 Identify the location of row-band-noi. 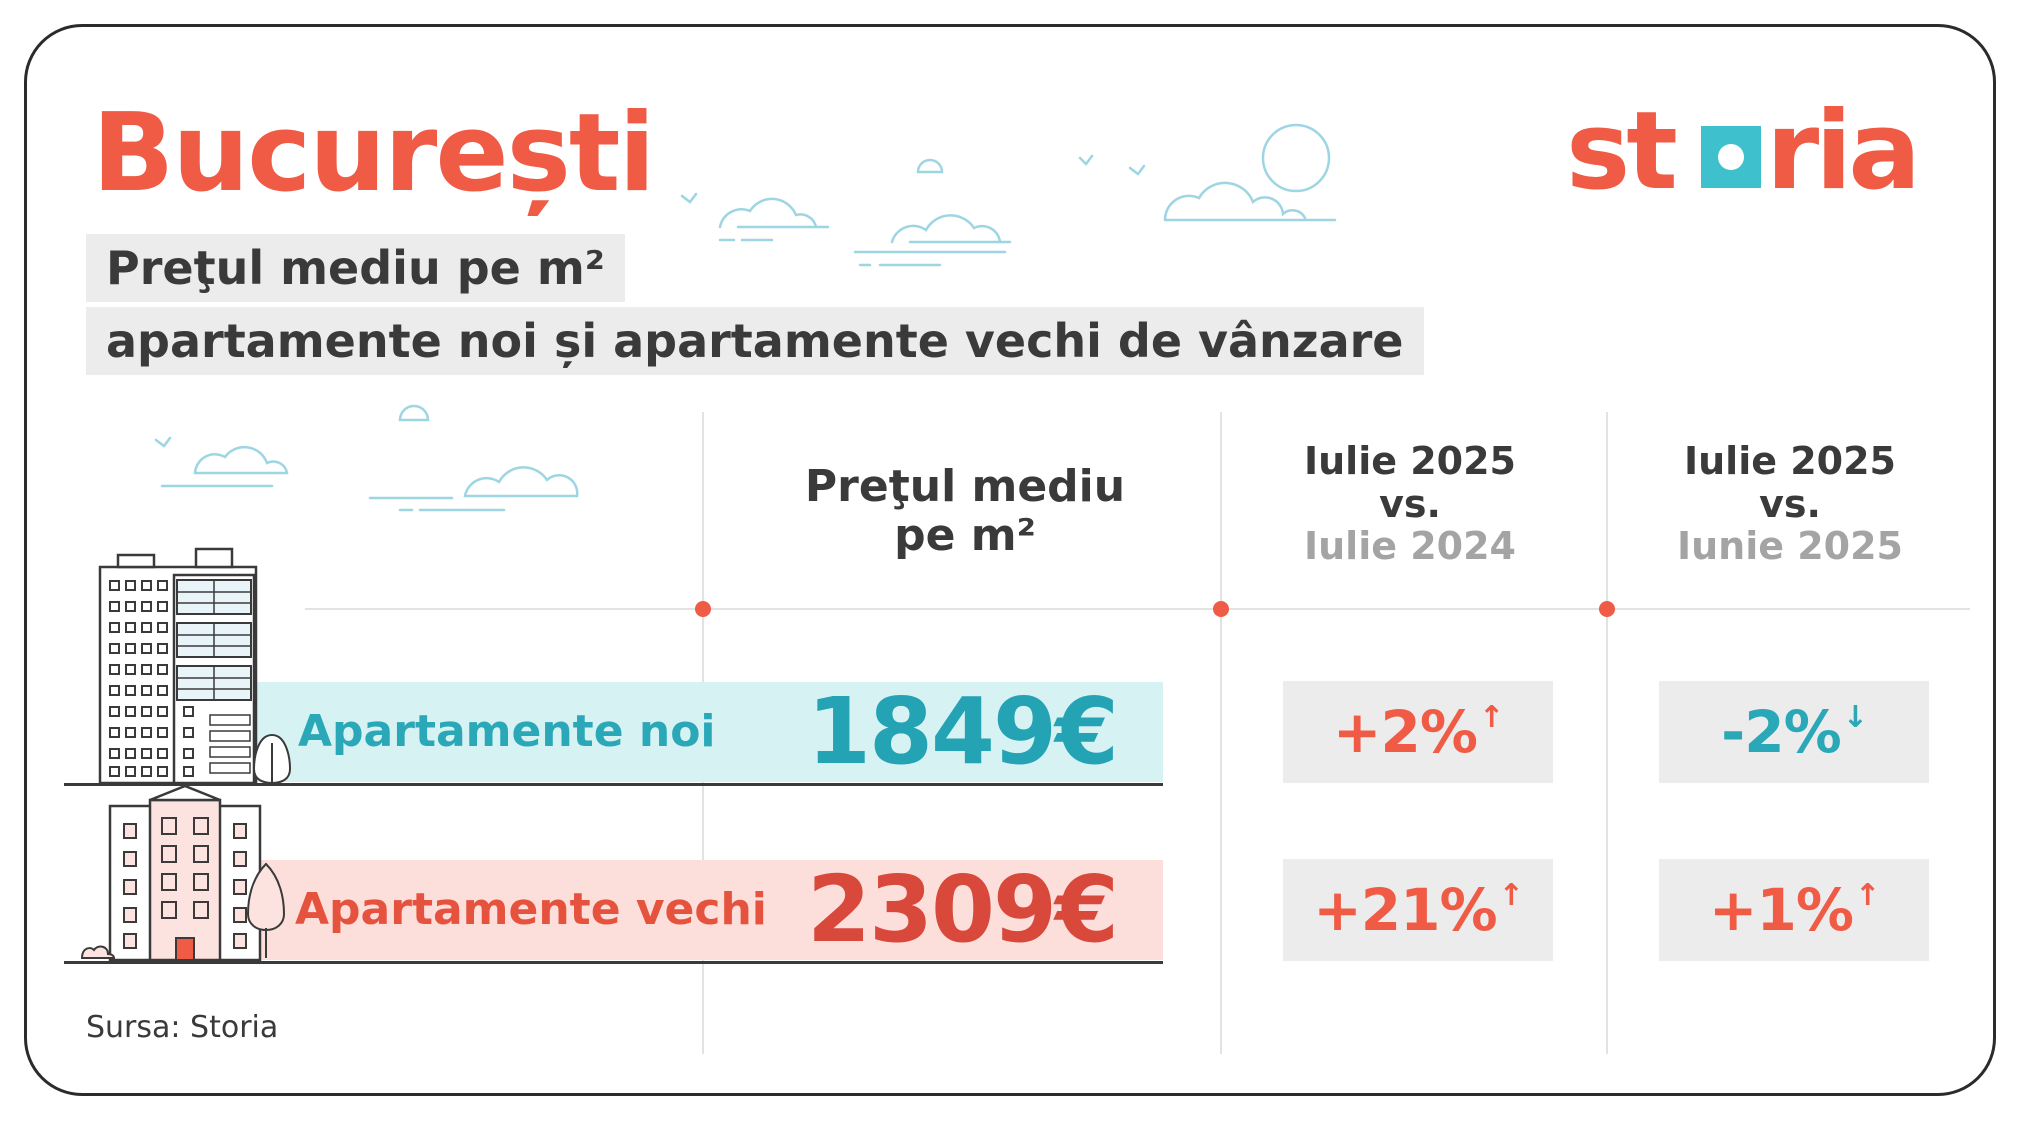
(709, 732).